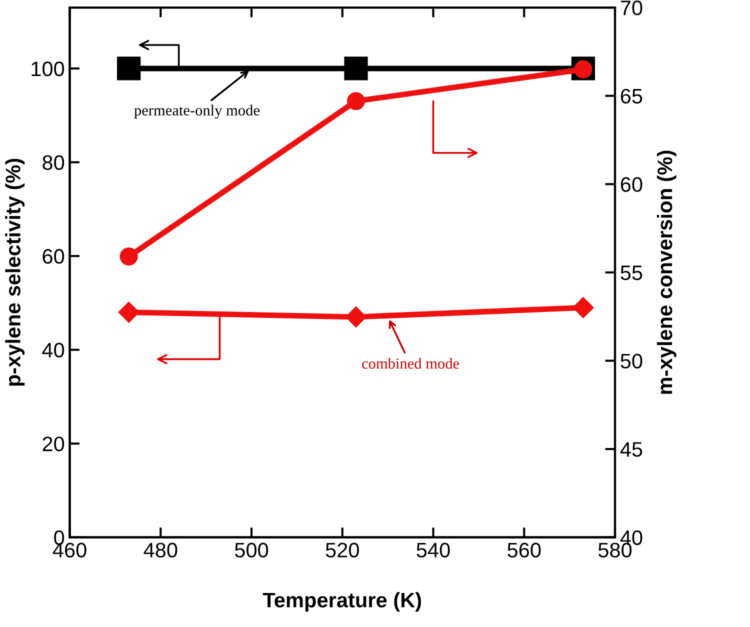  Describe the element at coordinates (631, 361) in the screenshot. I see `y2-tick-label: 50` at that location.